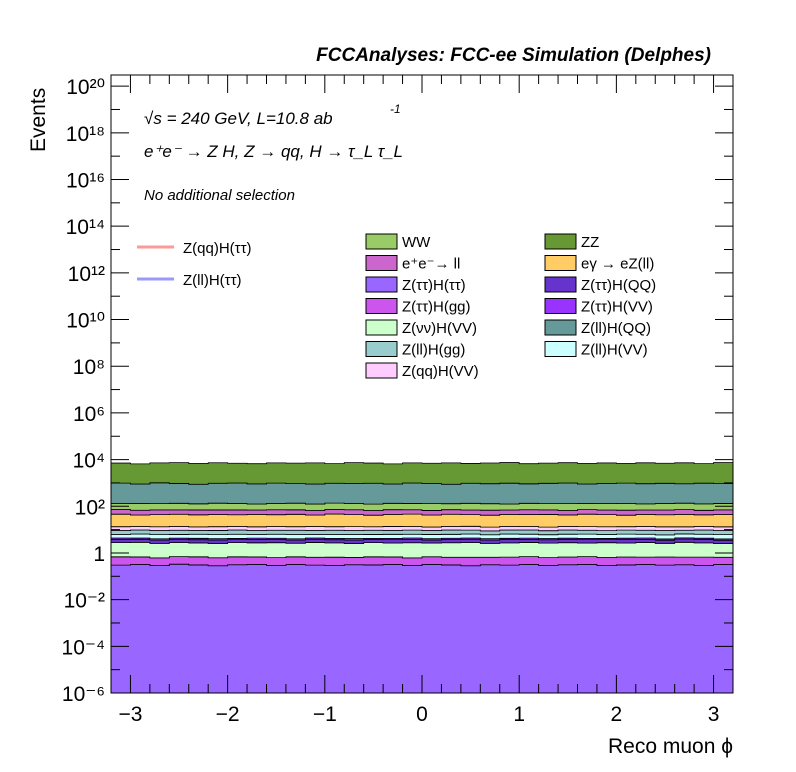  What do you see at coordinates (90, 507) in the screenshot?
I see `y-tick-label: 10²` at bounding box center [90, 507].